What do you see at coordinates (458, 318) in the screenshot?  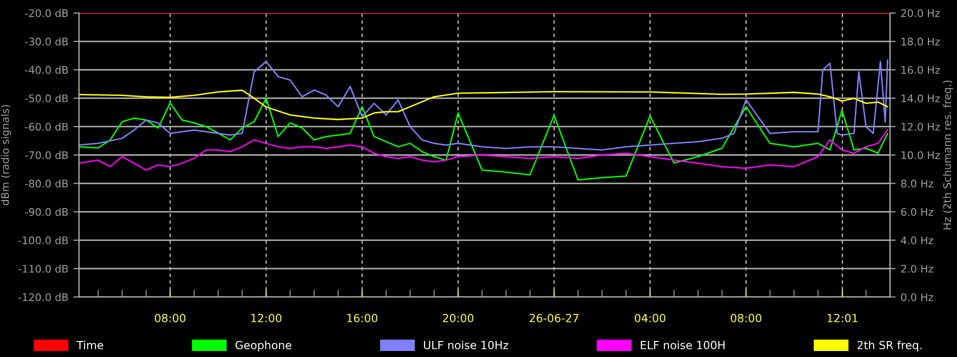 I see `x-tick-label: 20:00` at bounding box center [458, 318].